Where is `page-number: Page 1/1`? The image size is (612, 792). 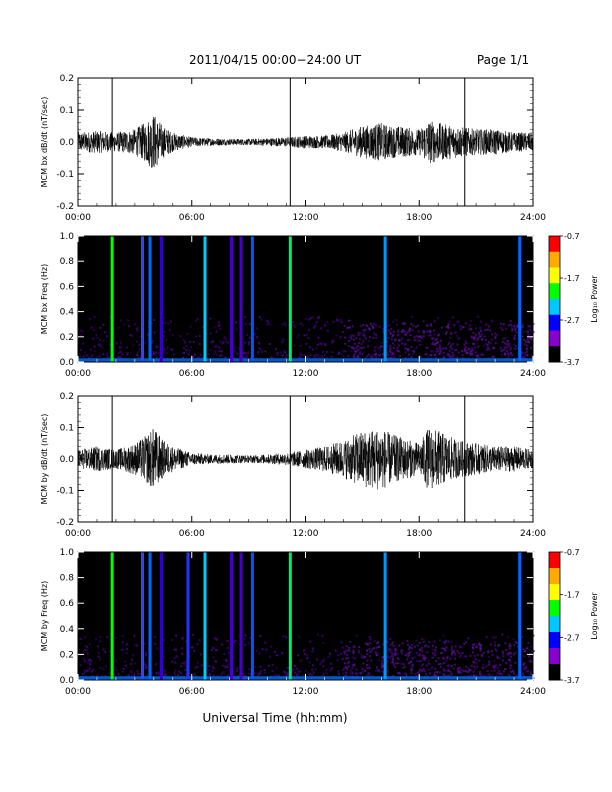
page-number: Page 1/1 is located at coordinates (503, 60).